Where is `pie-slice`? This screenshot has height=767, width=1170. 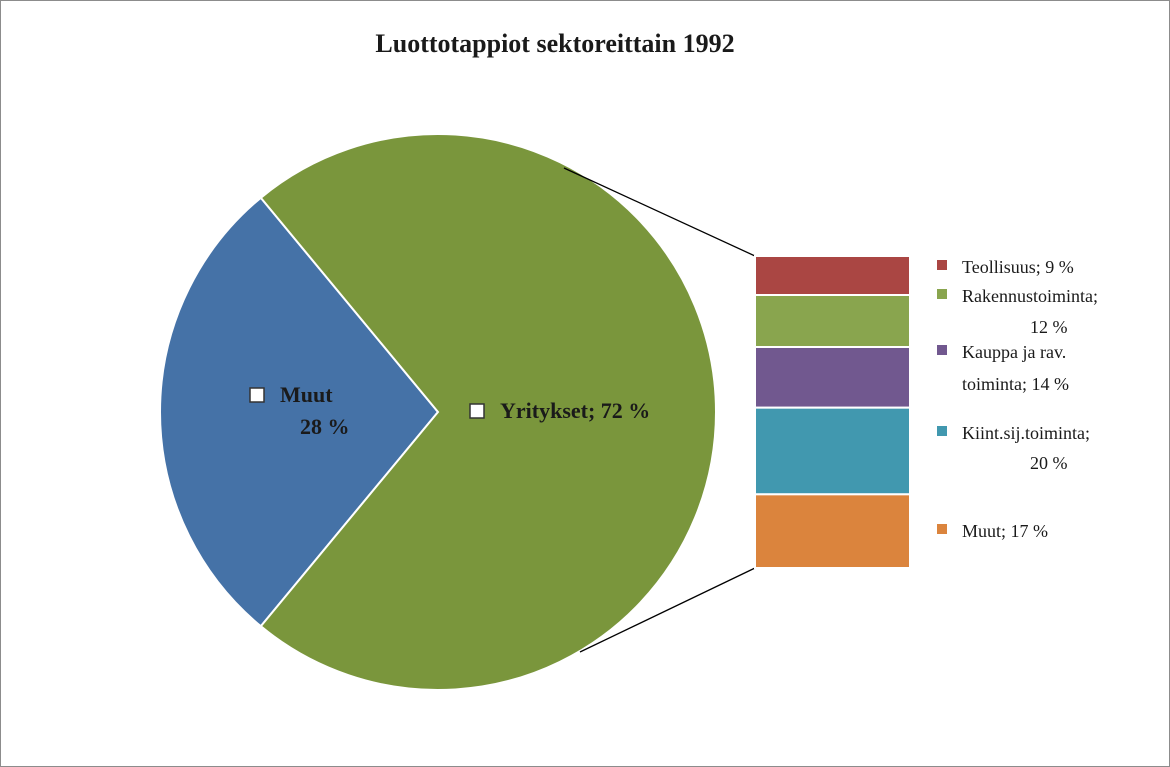
pie-slice is located at coordinates (299, 412).